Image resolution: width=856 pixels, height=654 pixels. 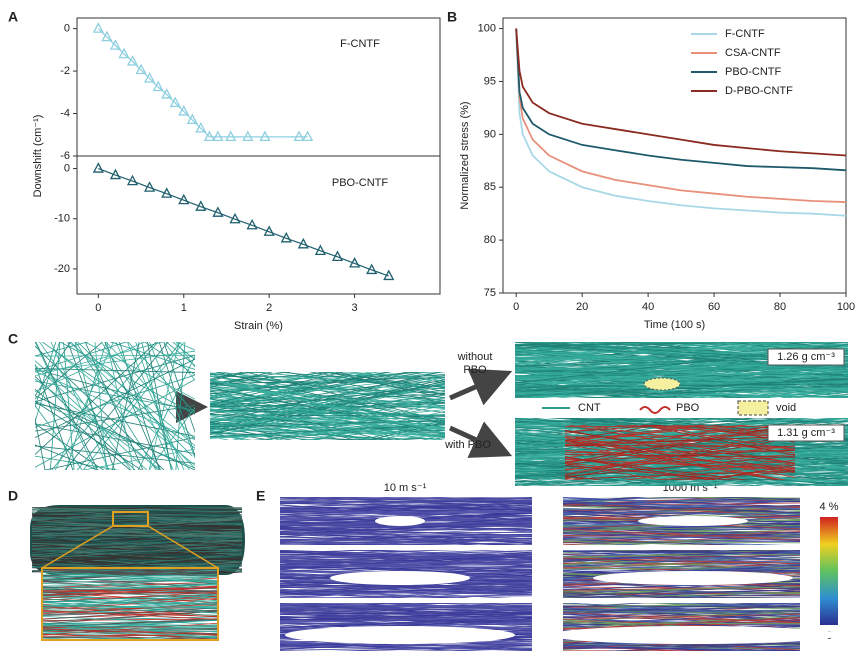 What do you see at coordinates (13, 496) in the screenshot?
I see `panel-label: D` at bounding box center [13, 496].